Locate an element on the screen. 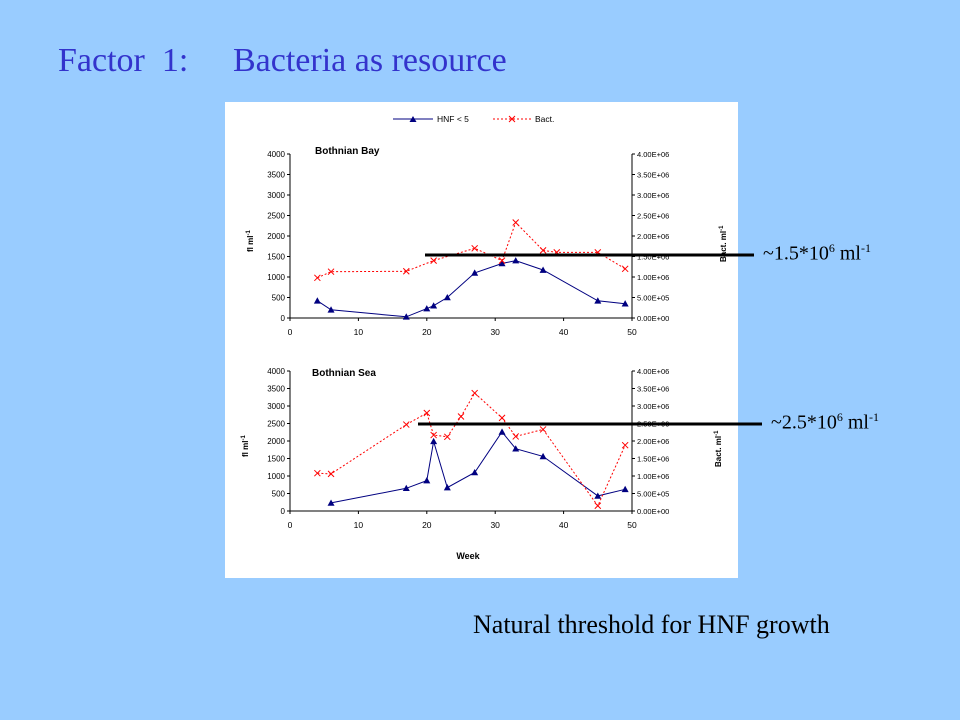 The height and width of the screenshot is (720, 960). chart1-y2tick-label: 1.00E+06 is located at coordinates (653, 277).